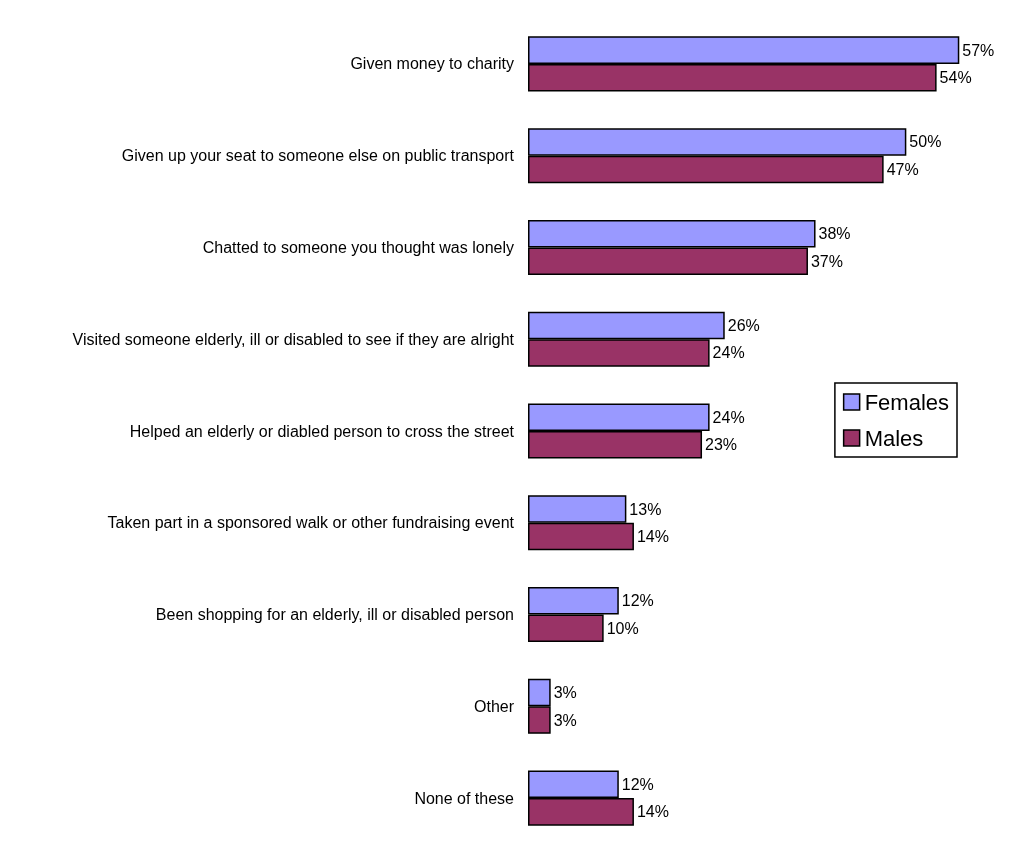 The width and height of the screenshot is (1030, 862). I want to click on data-label: 37%, so click(826, 261).